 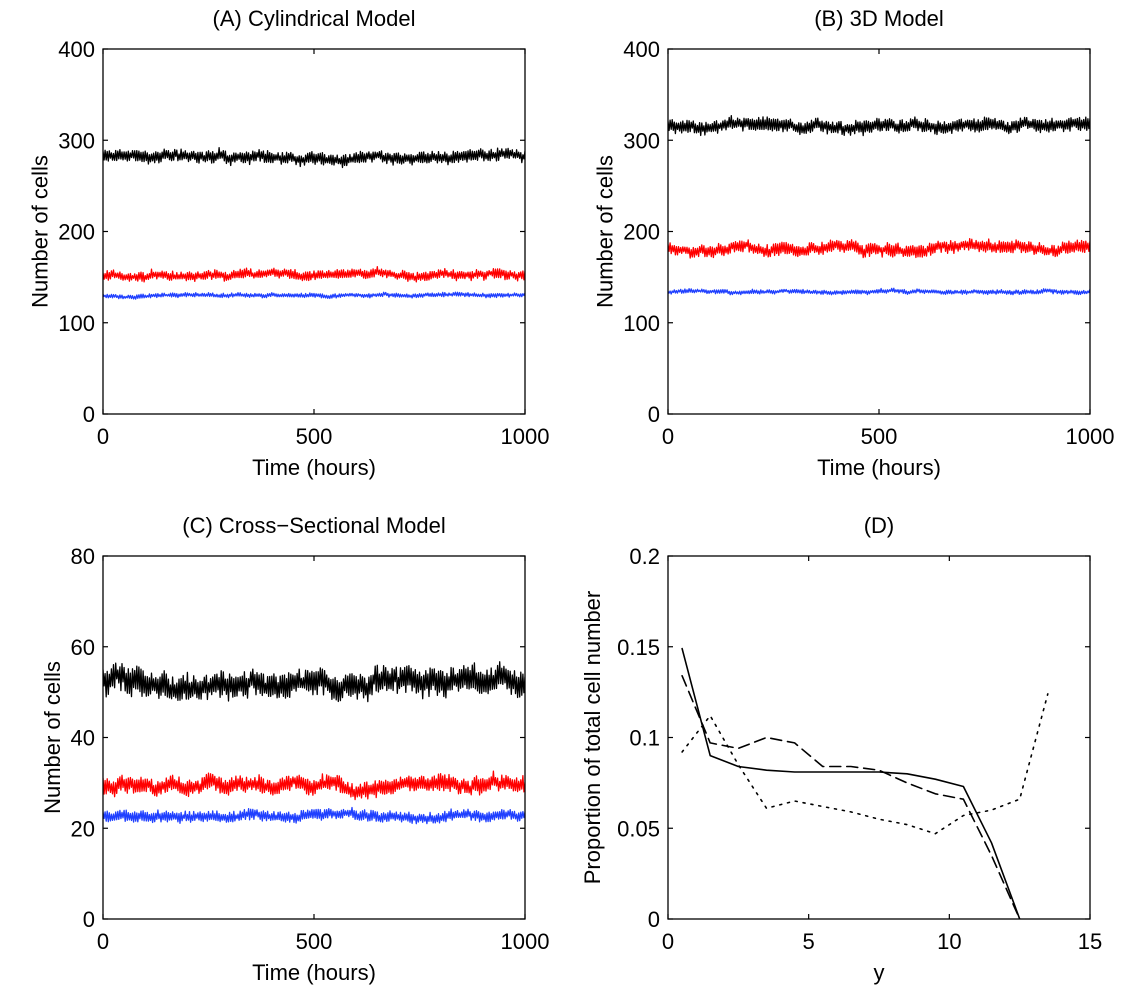 I want to click on y-tick-label: 0.15, so click(x=638, y=647).